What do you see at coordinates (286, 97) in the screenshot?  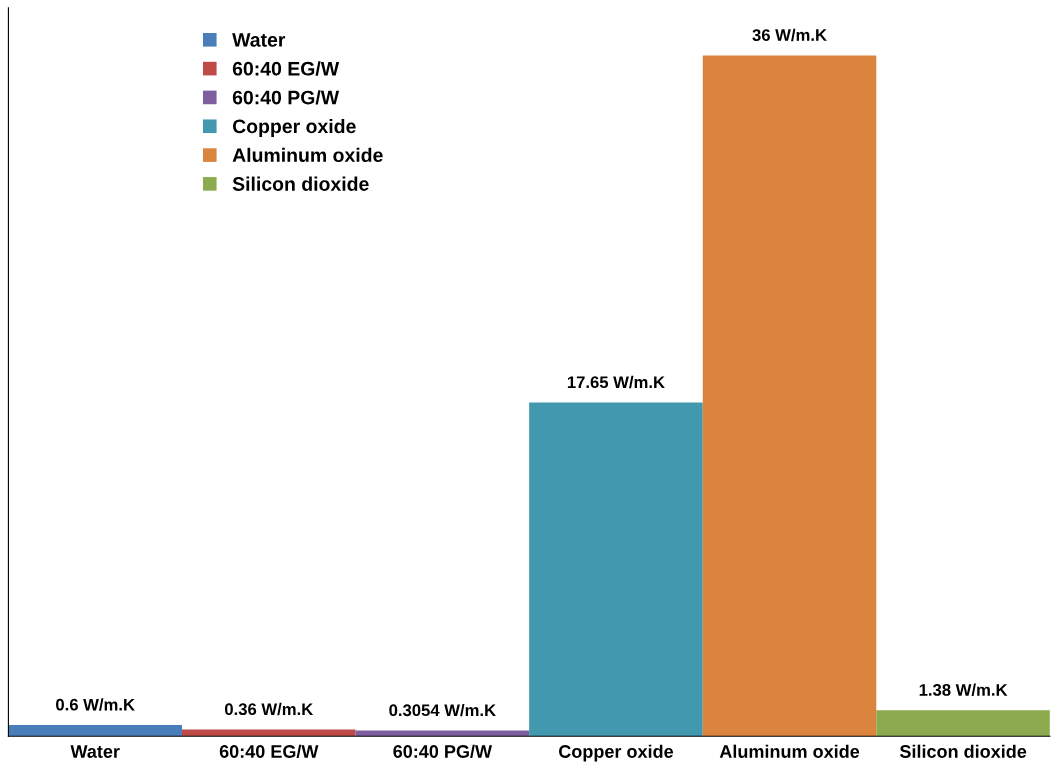 I see `legend-label: 60:40 PG/W` at bounding box center [286, 97].